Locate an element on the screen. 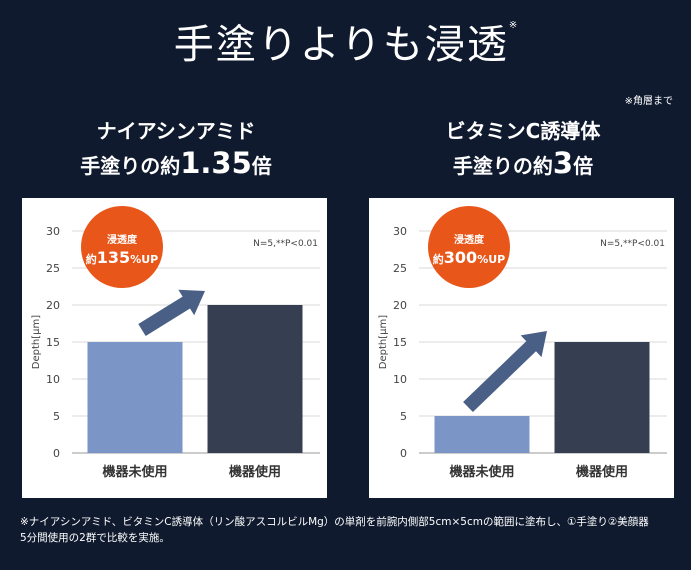 The height and width of the screenshot is (570, 691). badge-value: 約135%UP is located at coordinates (122, 257).